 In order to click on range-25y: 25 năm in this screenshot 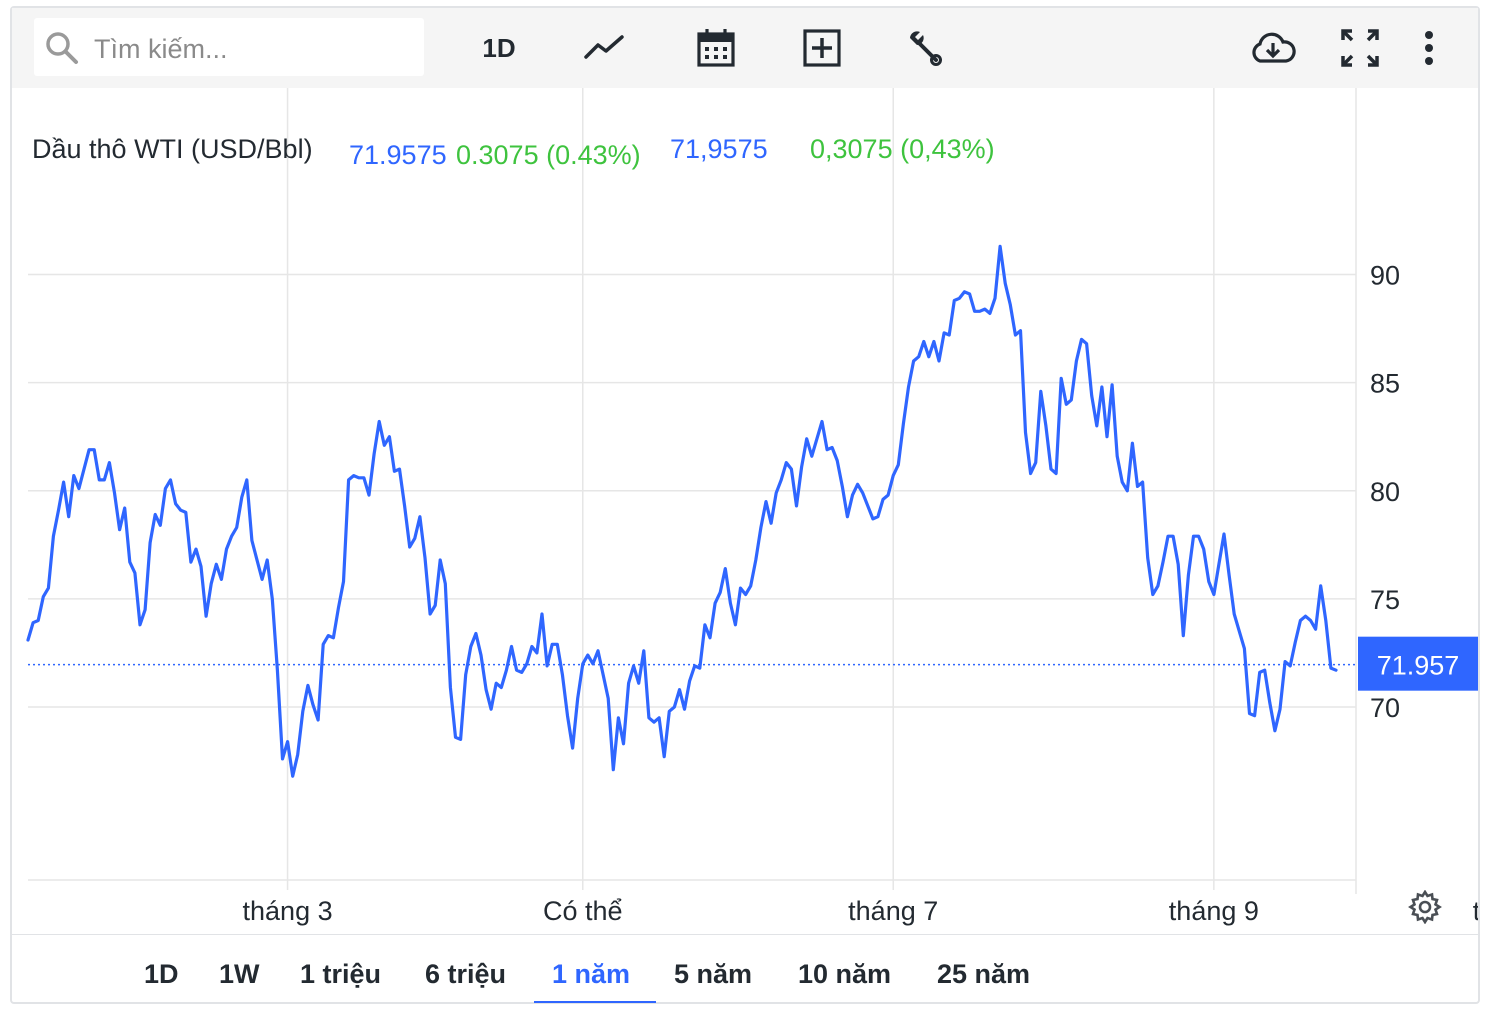, I will do `click(984, 974)`.